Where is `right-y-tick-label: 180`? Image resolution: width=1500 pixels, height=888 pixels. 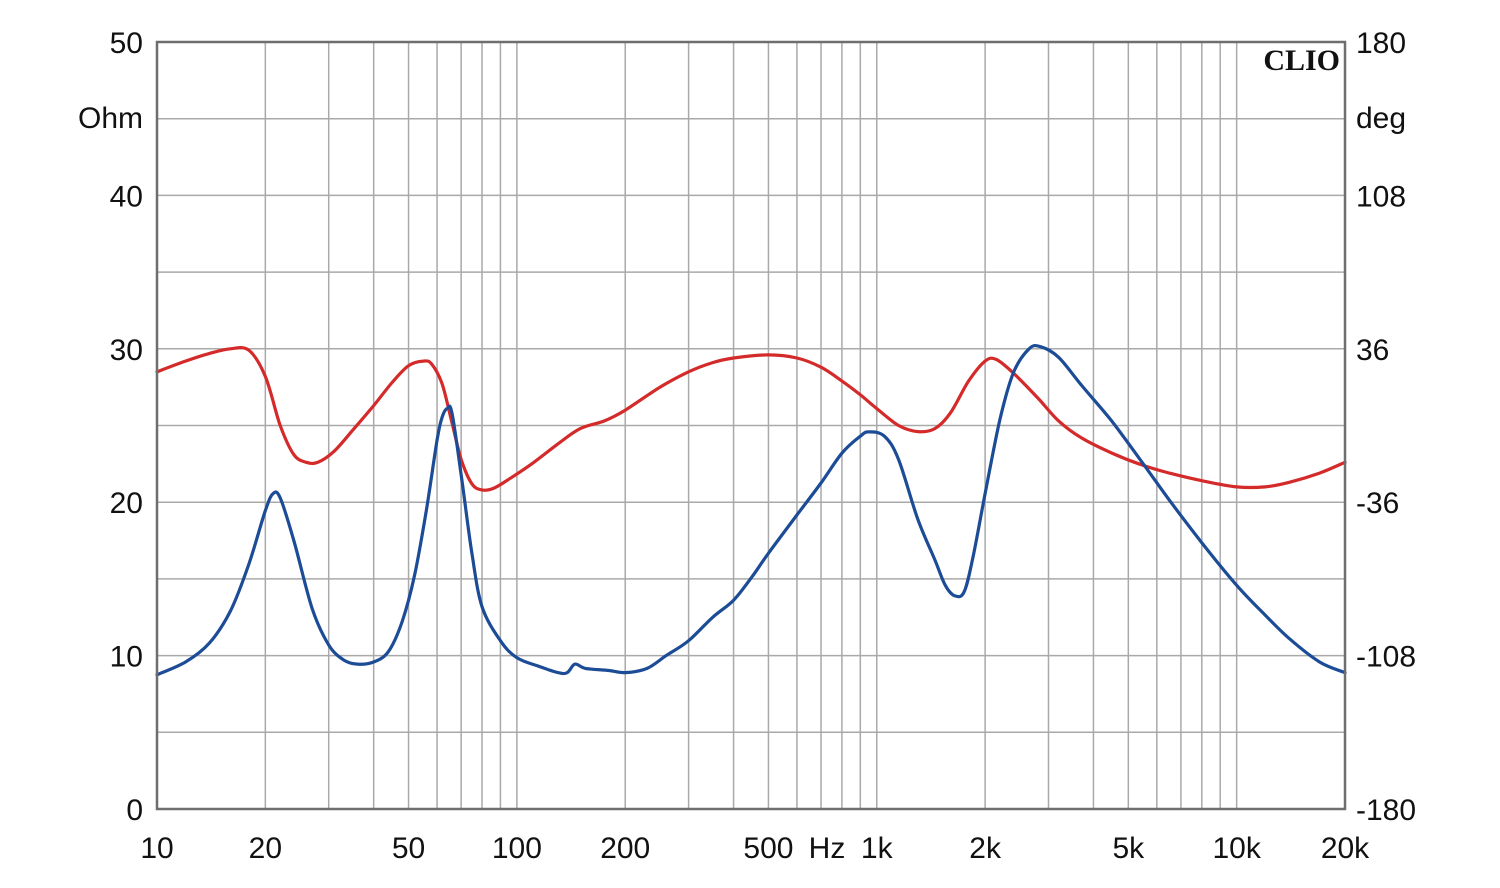 right-y-tick-label: 180 is located at coordinates (1381, 43).